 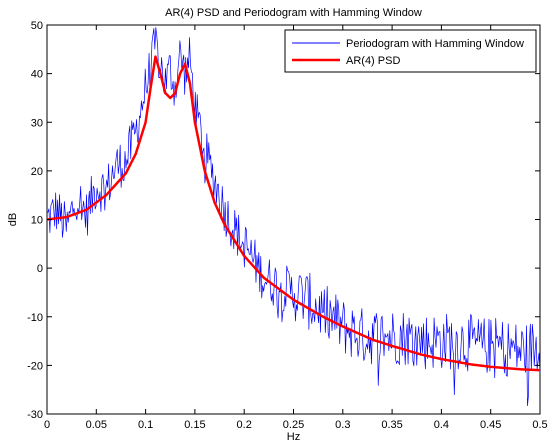 I want to click on x-tick-label: 0.5, so click(x=539, y=425).